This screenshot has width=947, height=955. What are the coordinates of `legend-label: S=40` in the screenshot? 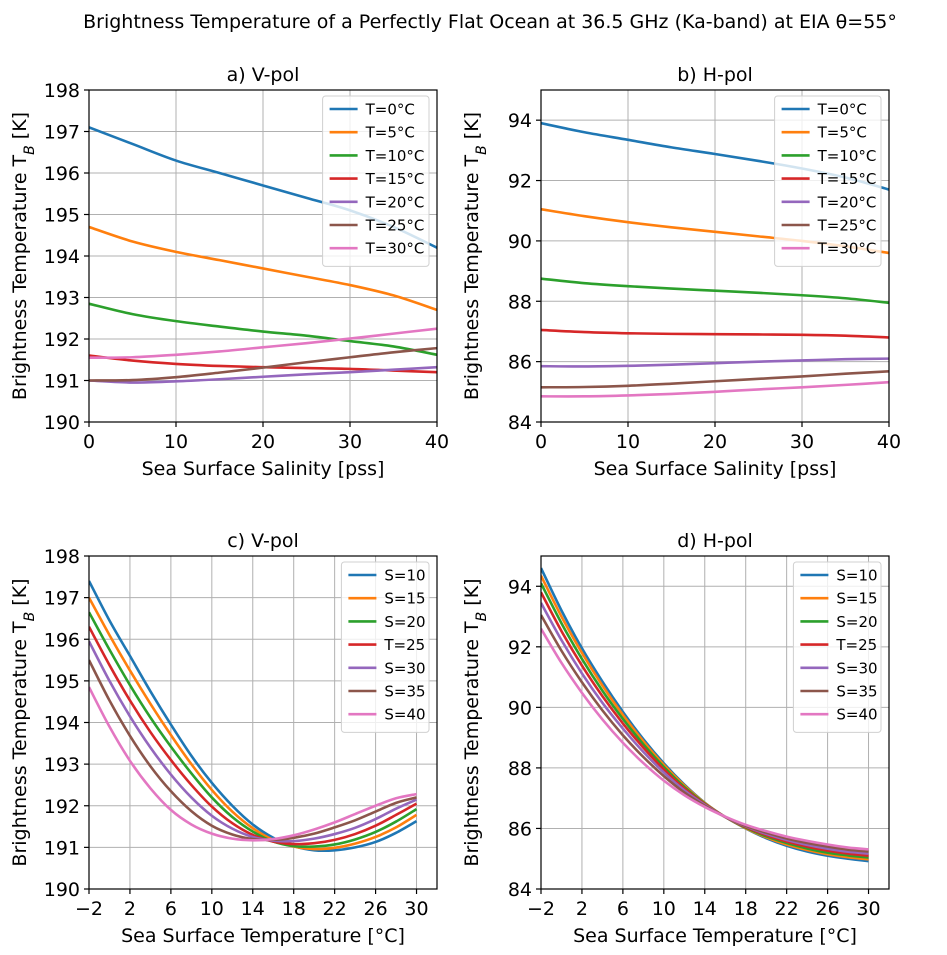 It's located at (404, 715).